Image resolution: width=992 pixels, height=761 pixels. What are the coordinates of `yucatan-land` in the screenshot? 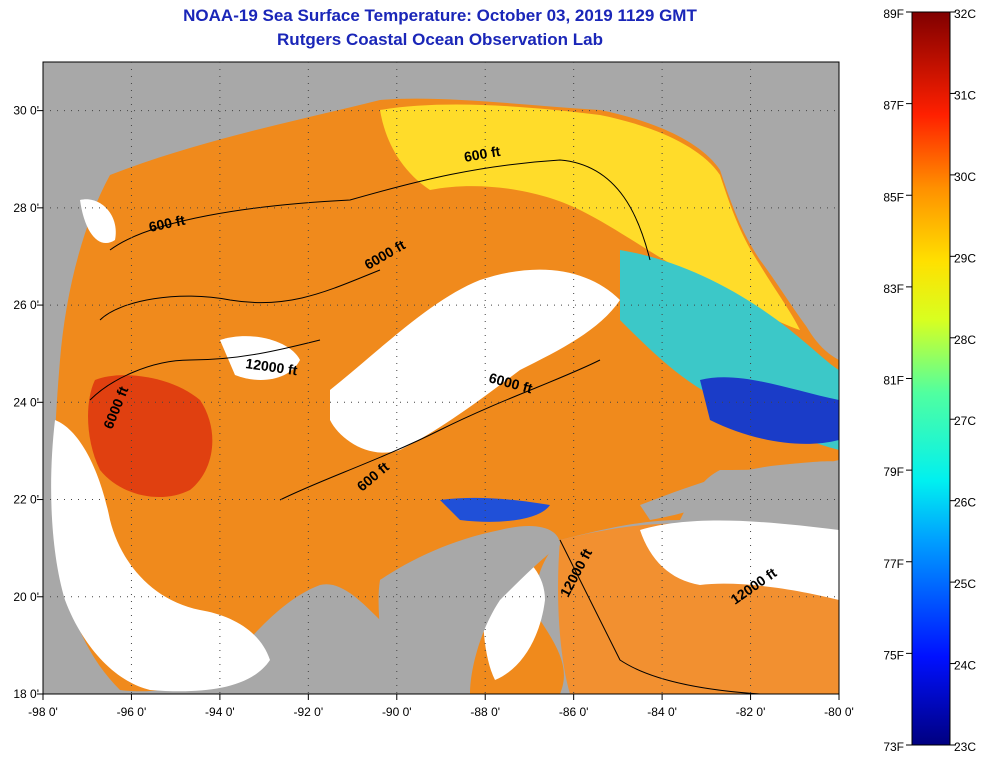 It's located at (469, 609).